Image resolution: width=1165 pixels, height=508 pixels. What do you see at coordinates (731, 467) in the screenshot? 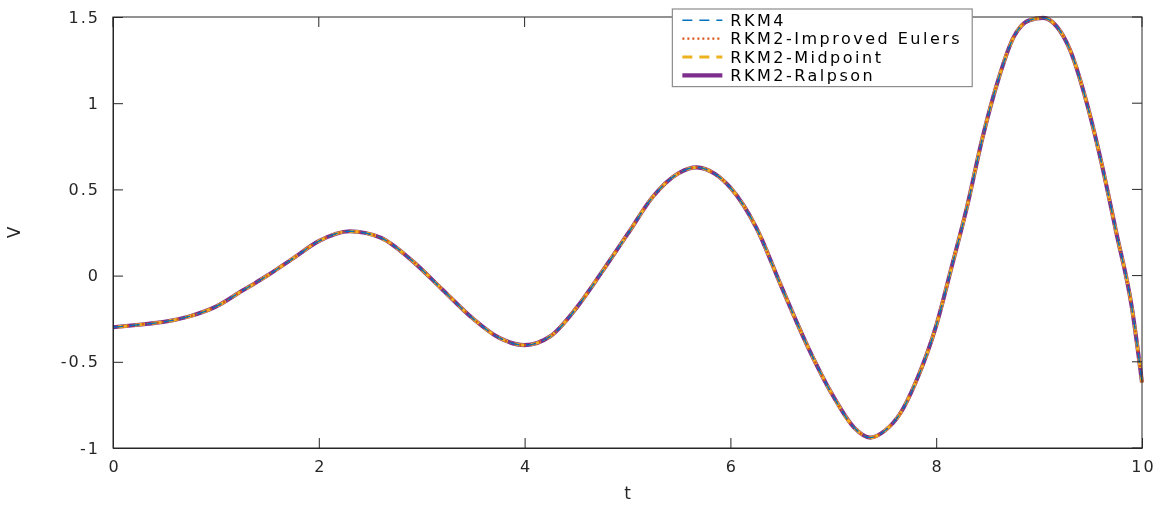
I see `x-tick-label: 6` at bounding box center [731, 467].